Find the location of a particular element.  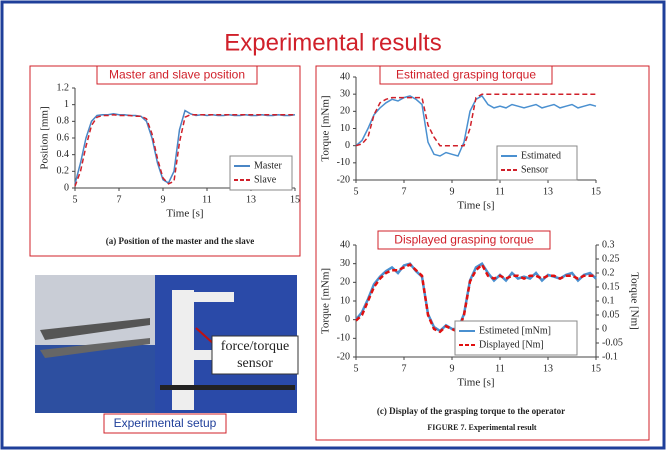

y2-tick-label: 0.3 is located at coordinates (608, 244).